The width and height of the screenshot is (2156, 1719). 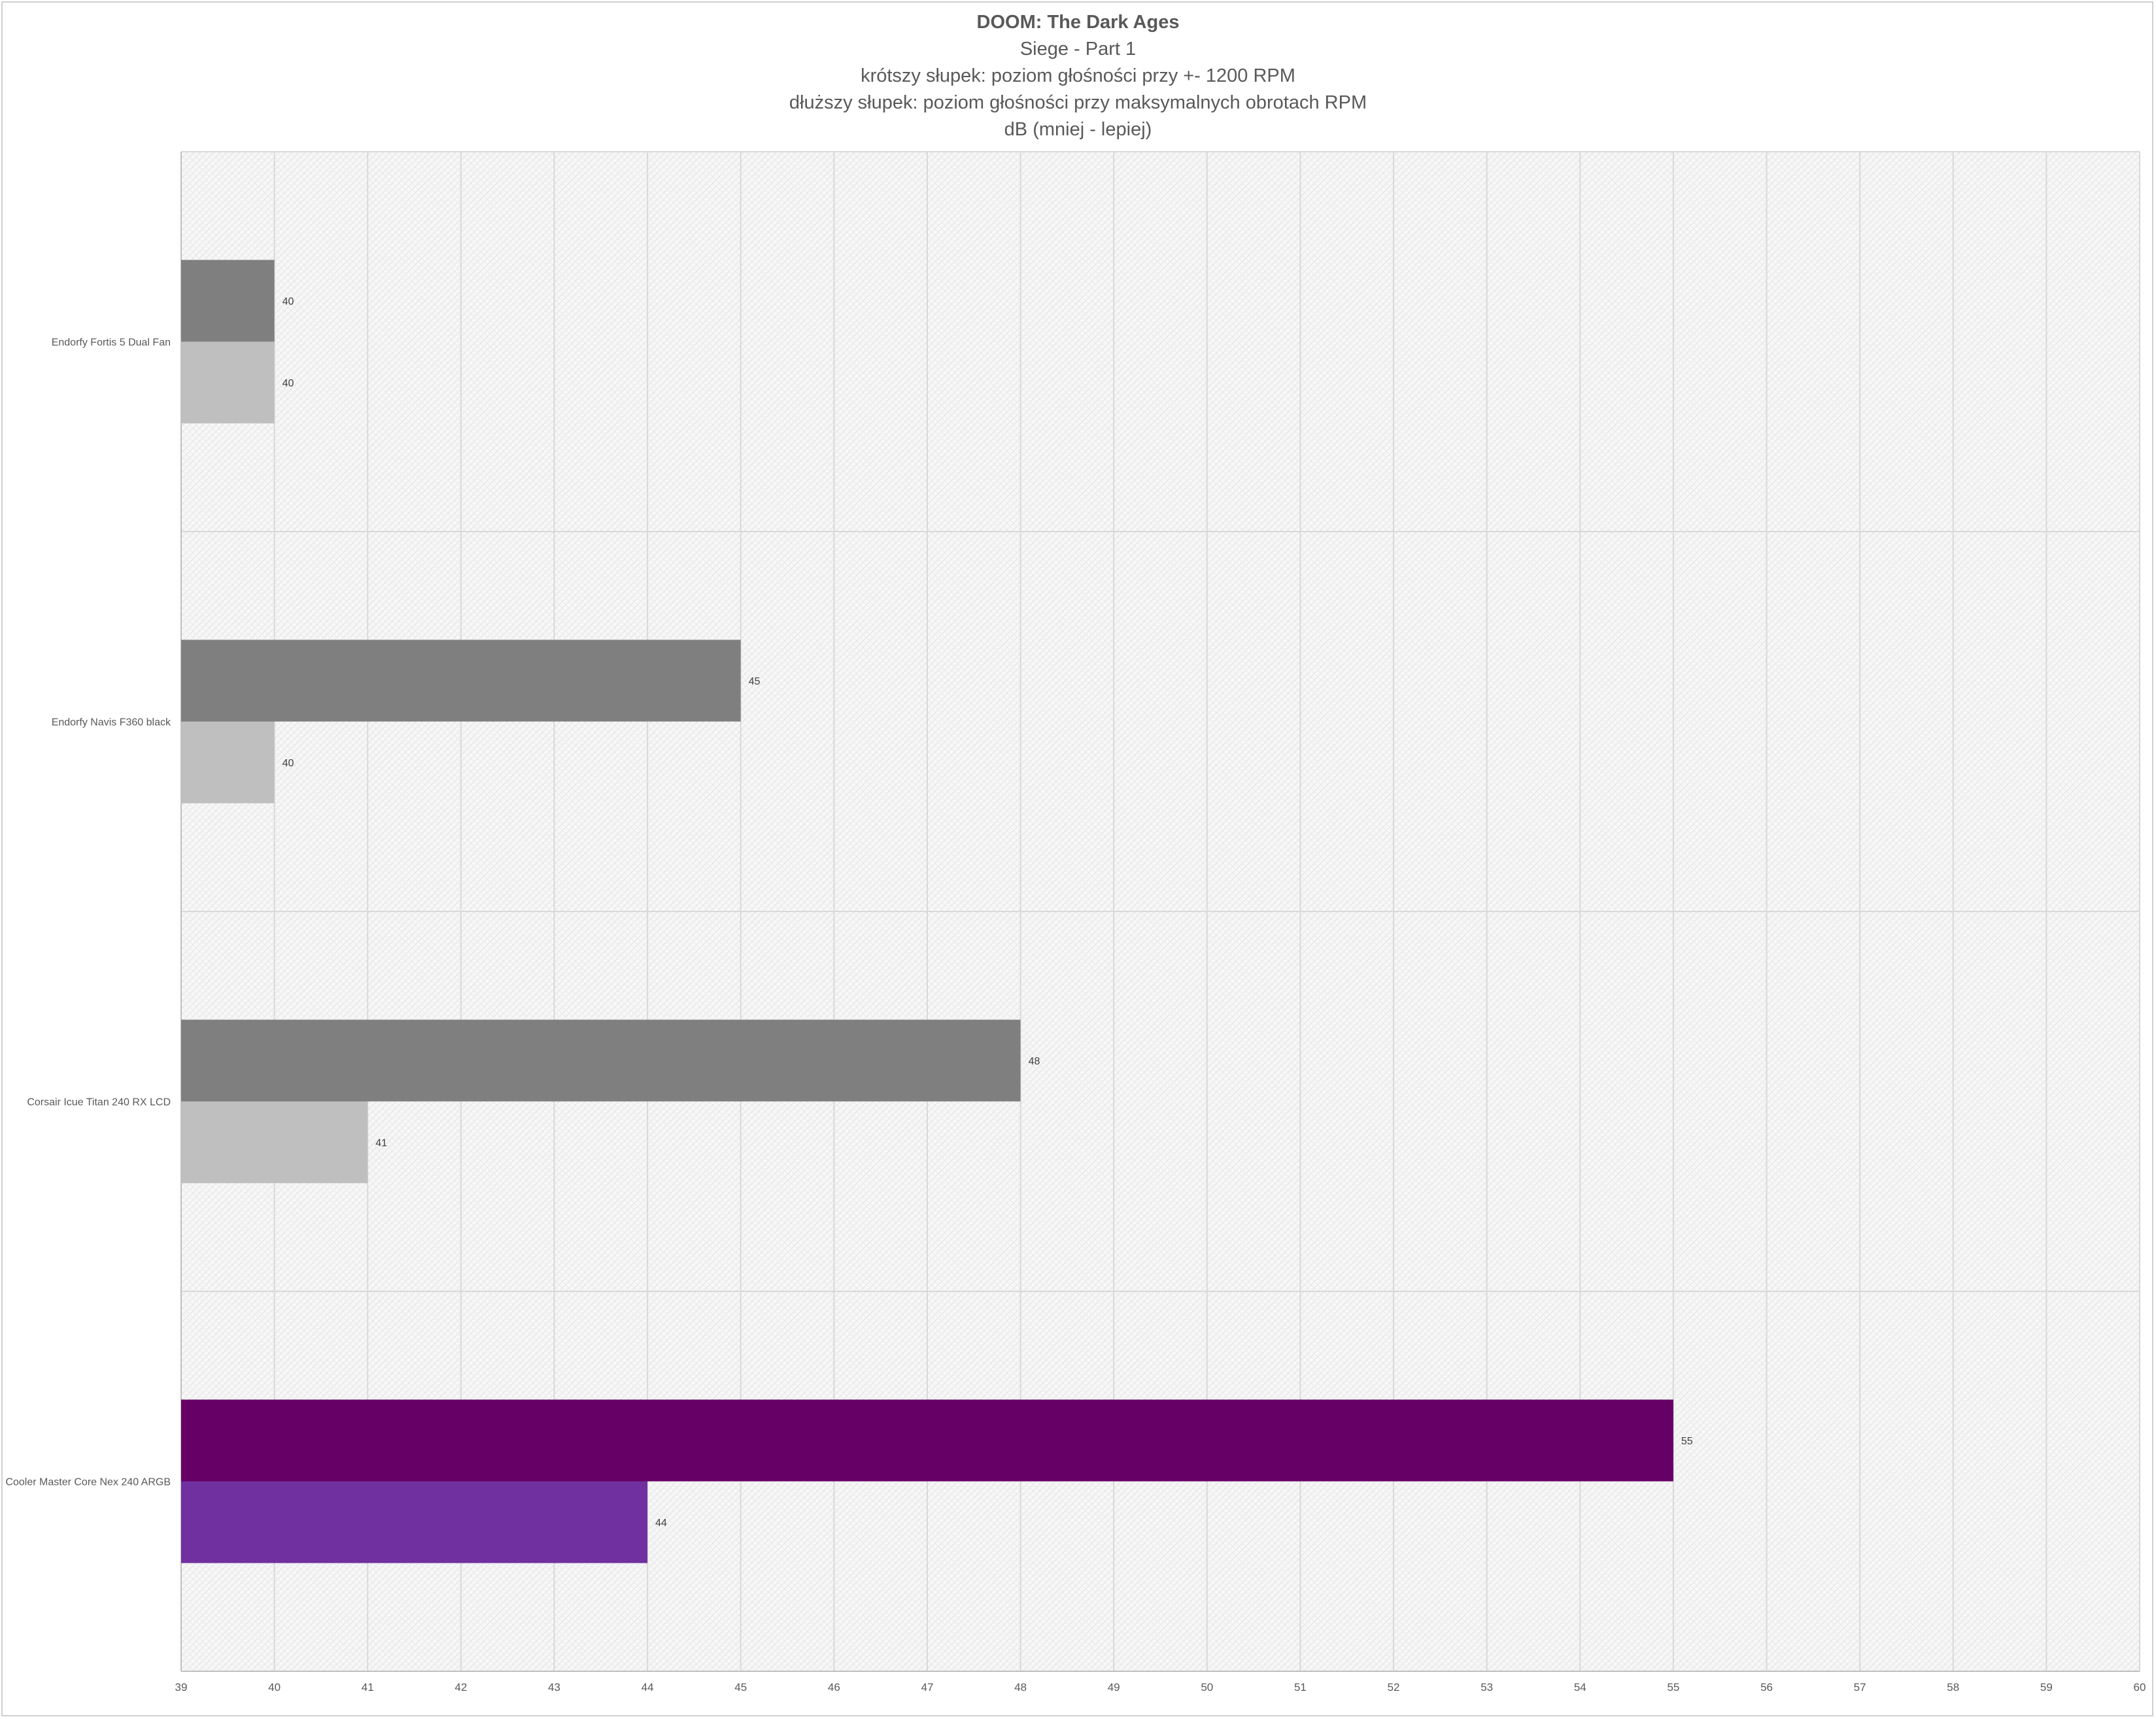 I want to click on chart-subtitle-4: dB (mniej - lepiej), so click(x=1078, y=129).